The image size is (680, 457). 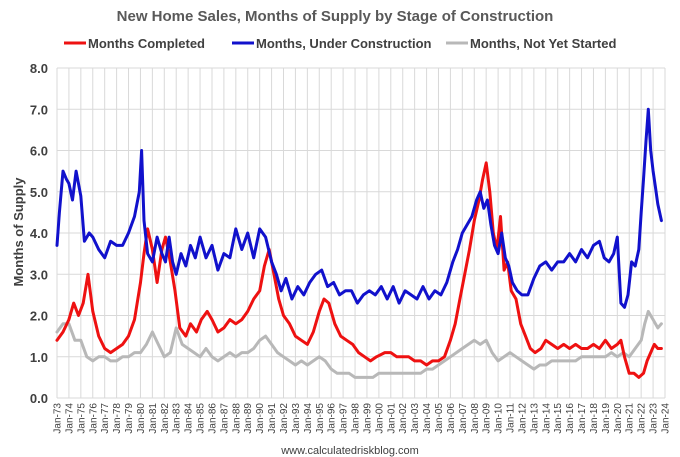 I want to click on x-tick-label: Jan-15, so click(x=558, y=418).